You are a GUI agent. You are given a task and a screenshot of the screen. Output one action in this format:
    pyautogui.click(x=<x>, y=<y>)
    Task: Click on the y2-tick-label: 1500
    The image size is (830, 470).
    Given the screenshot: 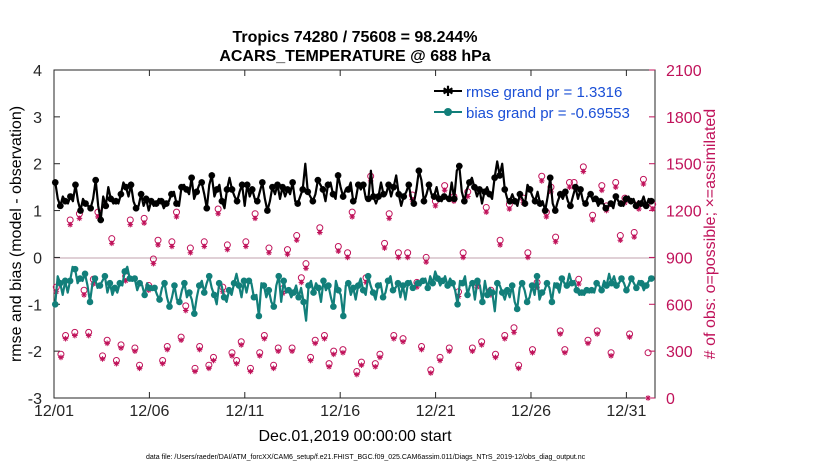 What is the action you would take?
    pyautogui.click(x=684, y=165)
    